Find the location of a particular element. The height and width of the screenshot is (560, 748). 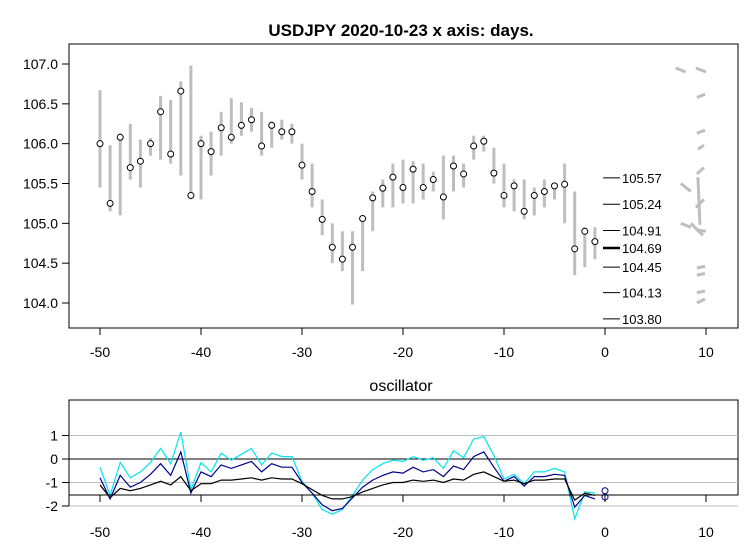

y-tick-label: 104.5 is located at coordinates (40, 263).